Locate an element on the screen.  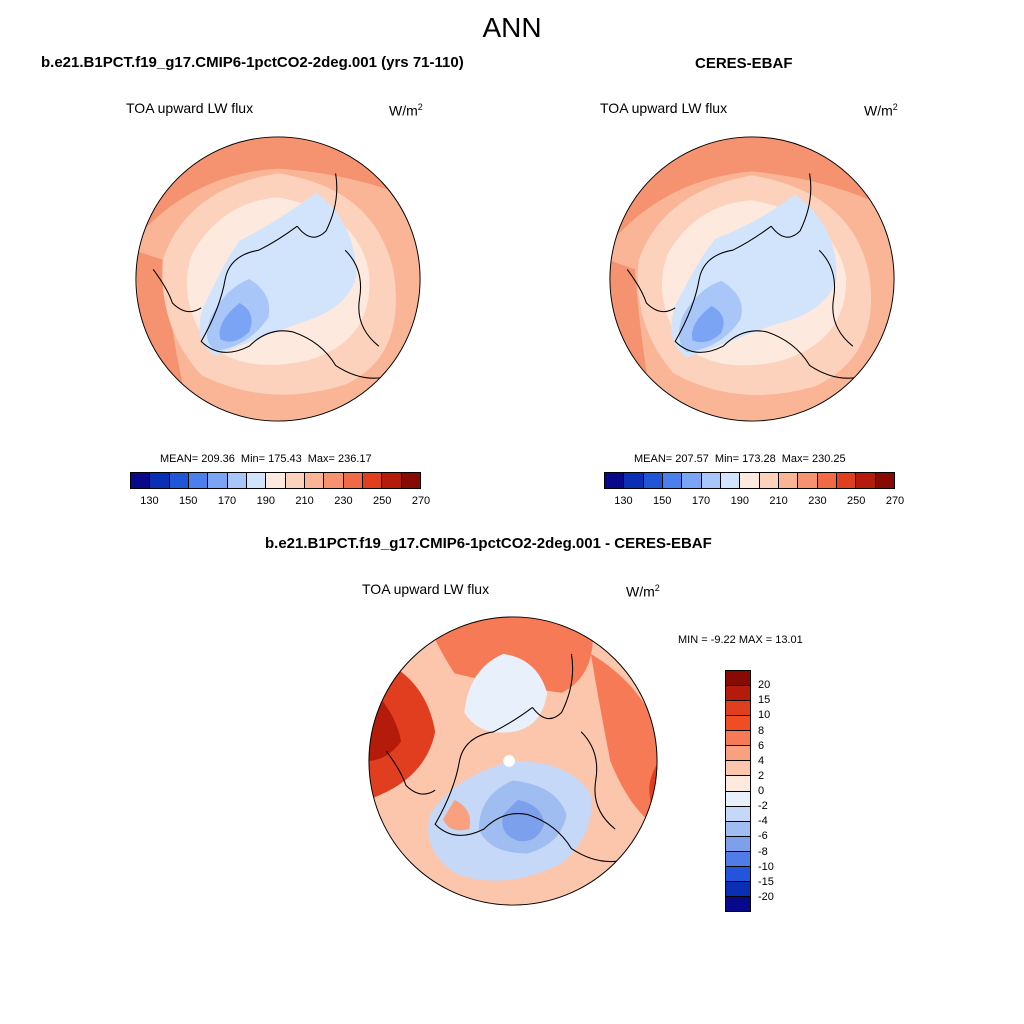
page-title: ANN is located at coordinates (512, 27).